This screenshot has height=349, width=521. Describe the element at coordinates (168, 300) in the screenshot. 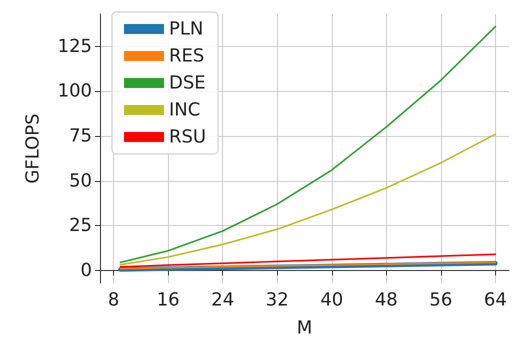

I see `x-tick-label: 16` at that location.